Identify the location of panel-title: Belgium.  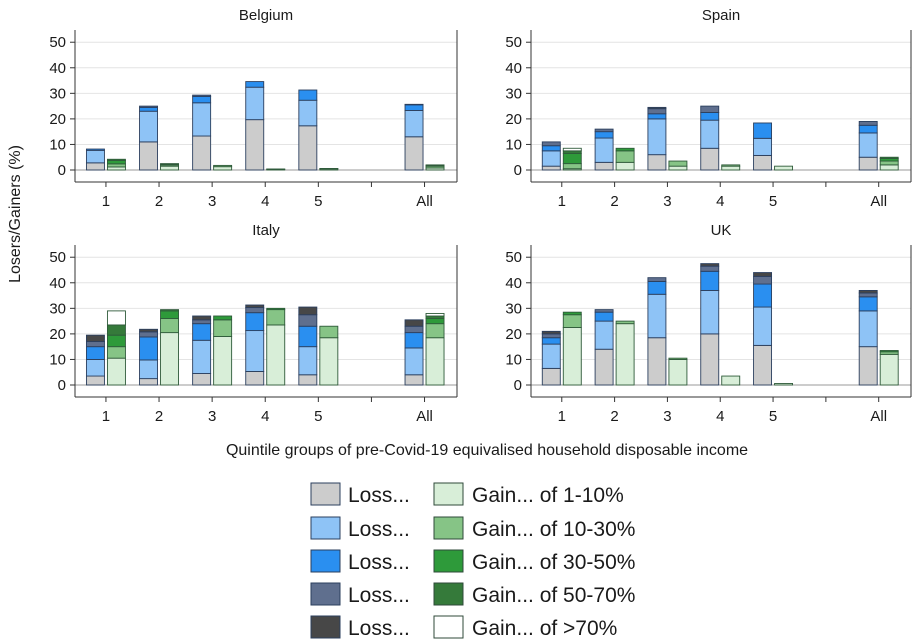
(266, 15).